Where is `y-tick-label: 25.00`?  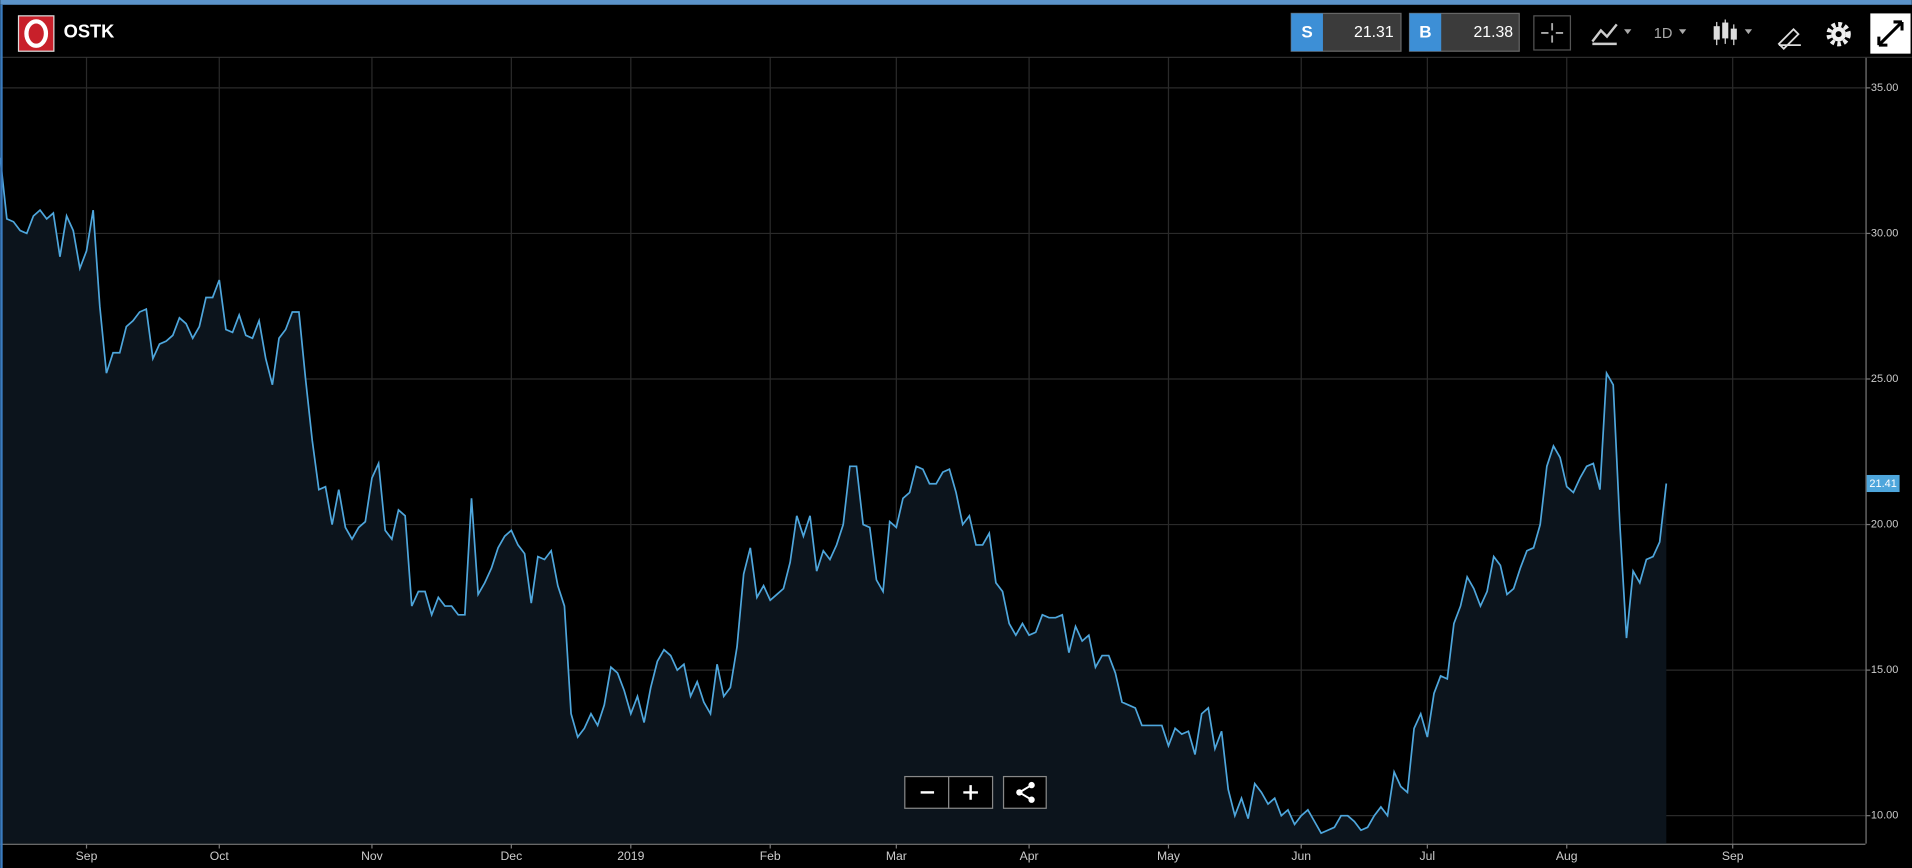 y-tick-label: 25.00 is located at coordinates (1884, 379).